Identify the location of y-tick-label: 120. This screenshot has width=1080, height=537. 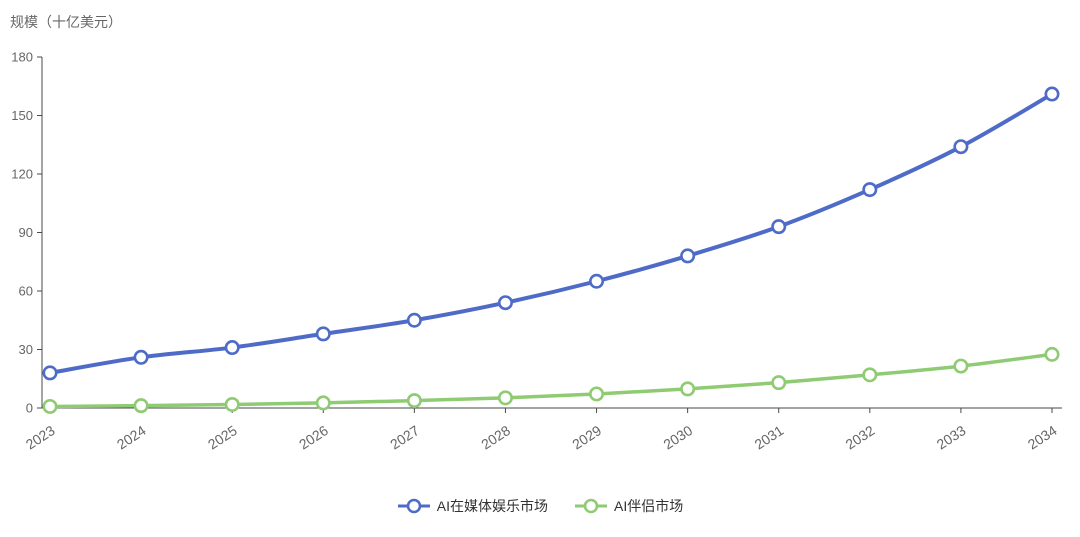
(22, 174).